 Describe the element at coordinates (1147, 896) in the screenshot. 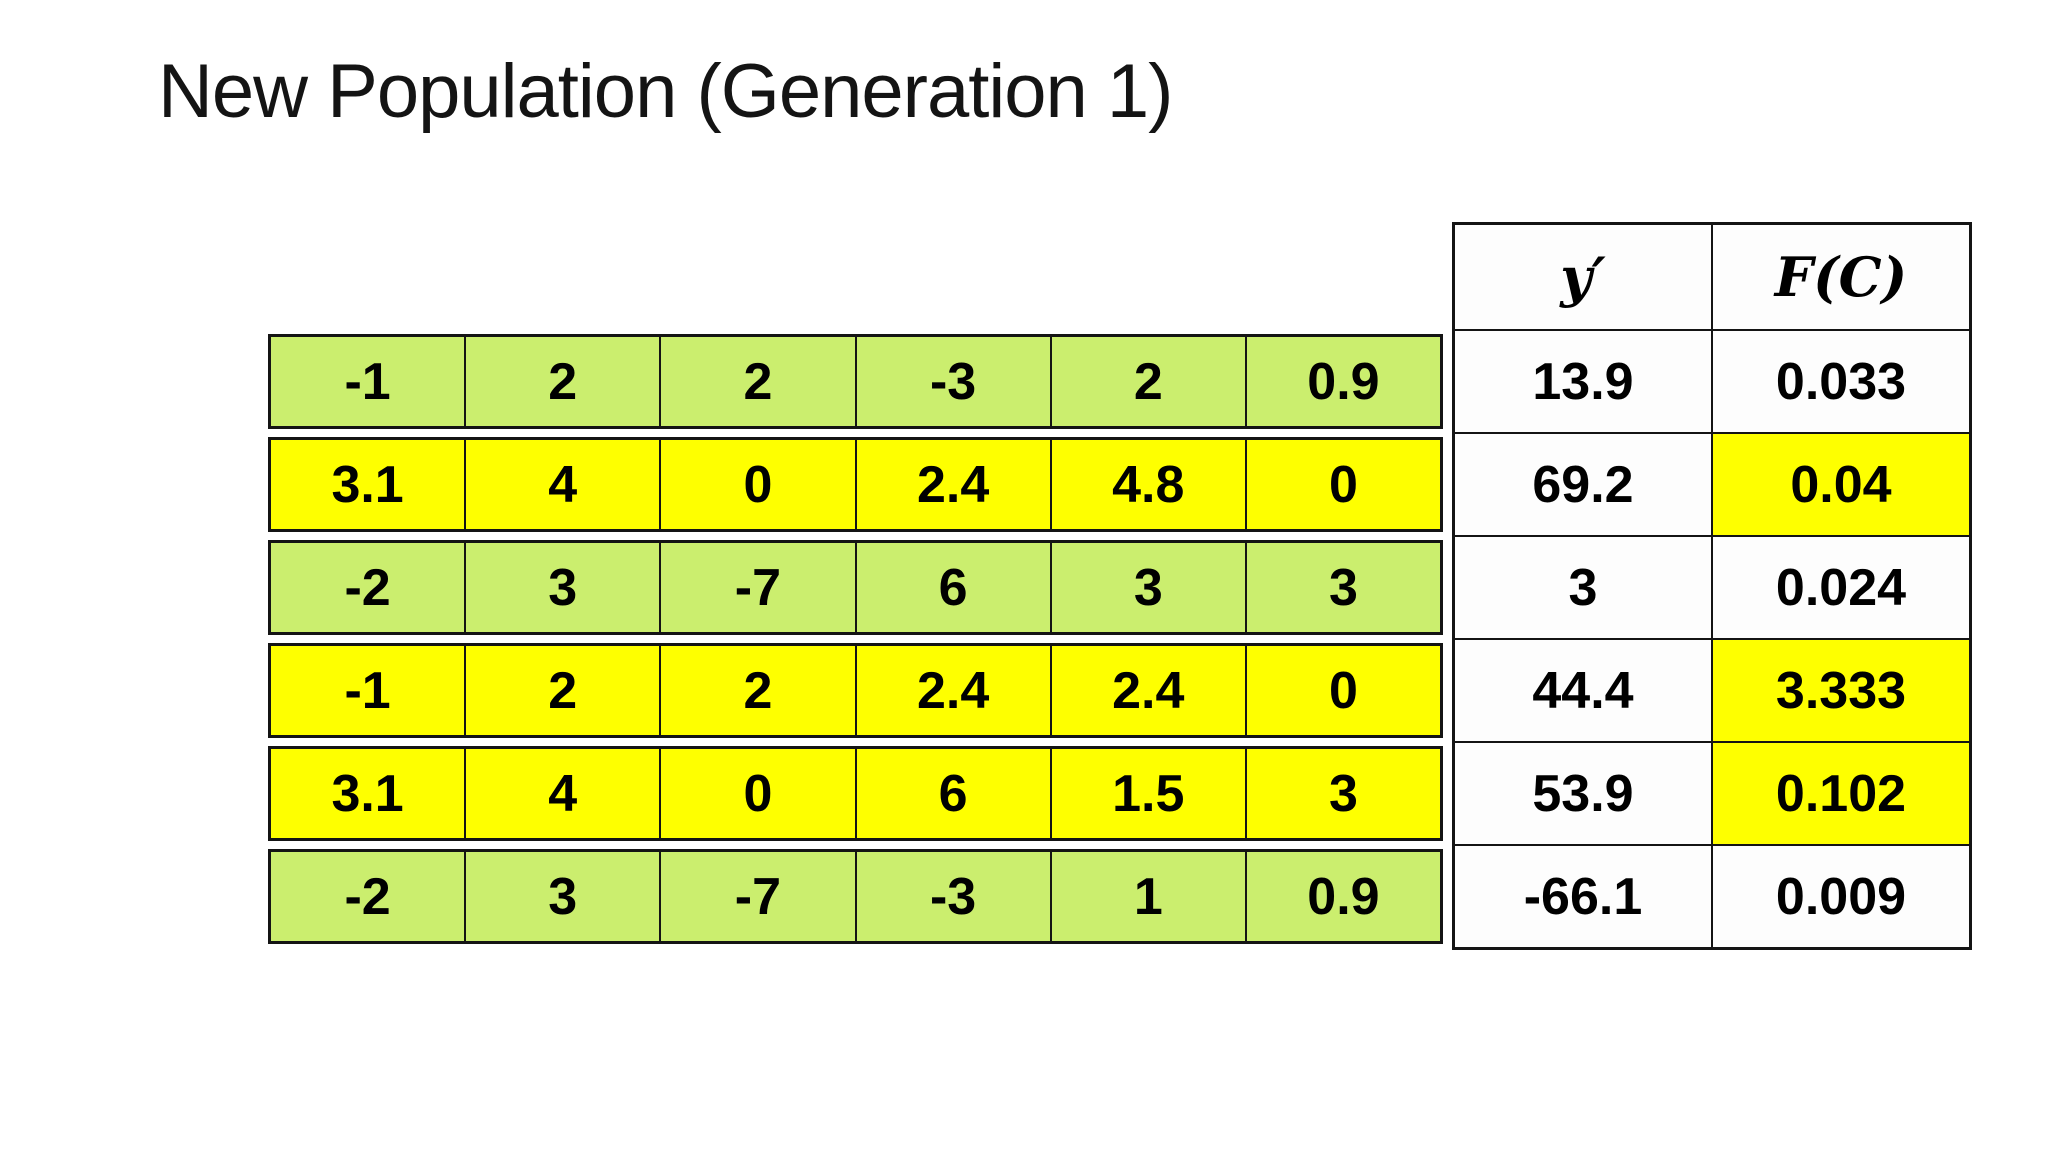

I see `gene-cell: 1` at that location.